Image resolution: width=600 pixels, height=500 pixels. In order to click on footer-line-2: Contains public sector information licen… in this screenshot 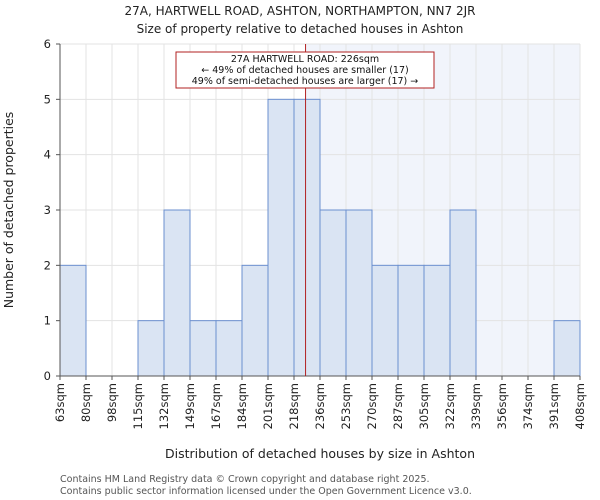, I will do `click(266, 491)`.